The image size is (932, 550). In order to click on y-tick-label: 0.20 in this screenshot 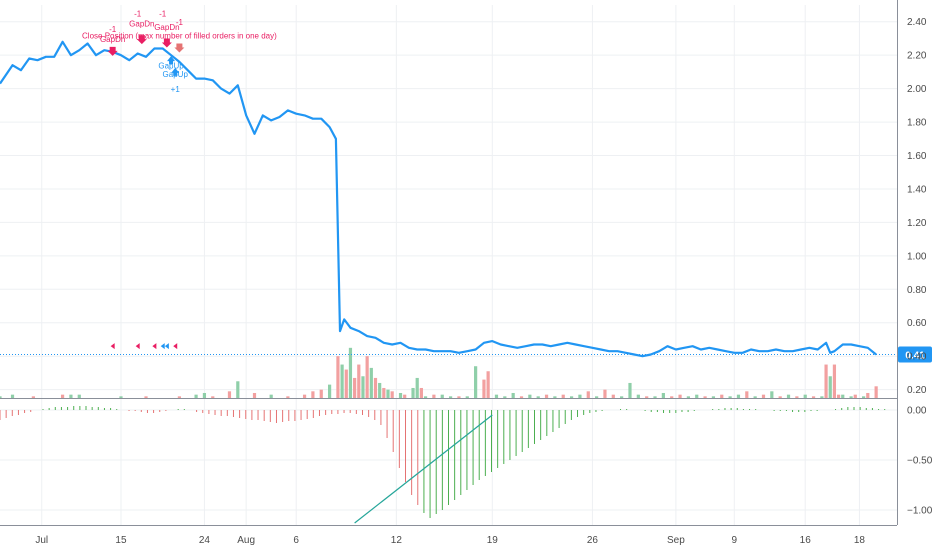, I will do `click(917, 390)`.